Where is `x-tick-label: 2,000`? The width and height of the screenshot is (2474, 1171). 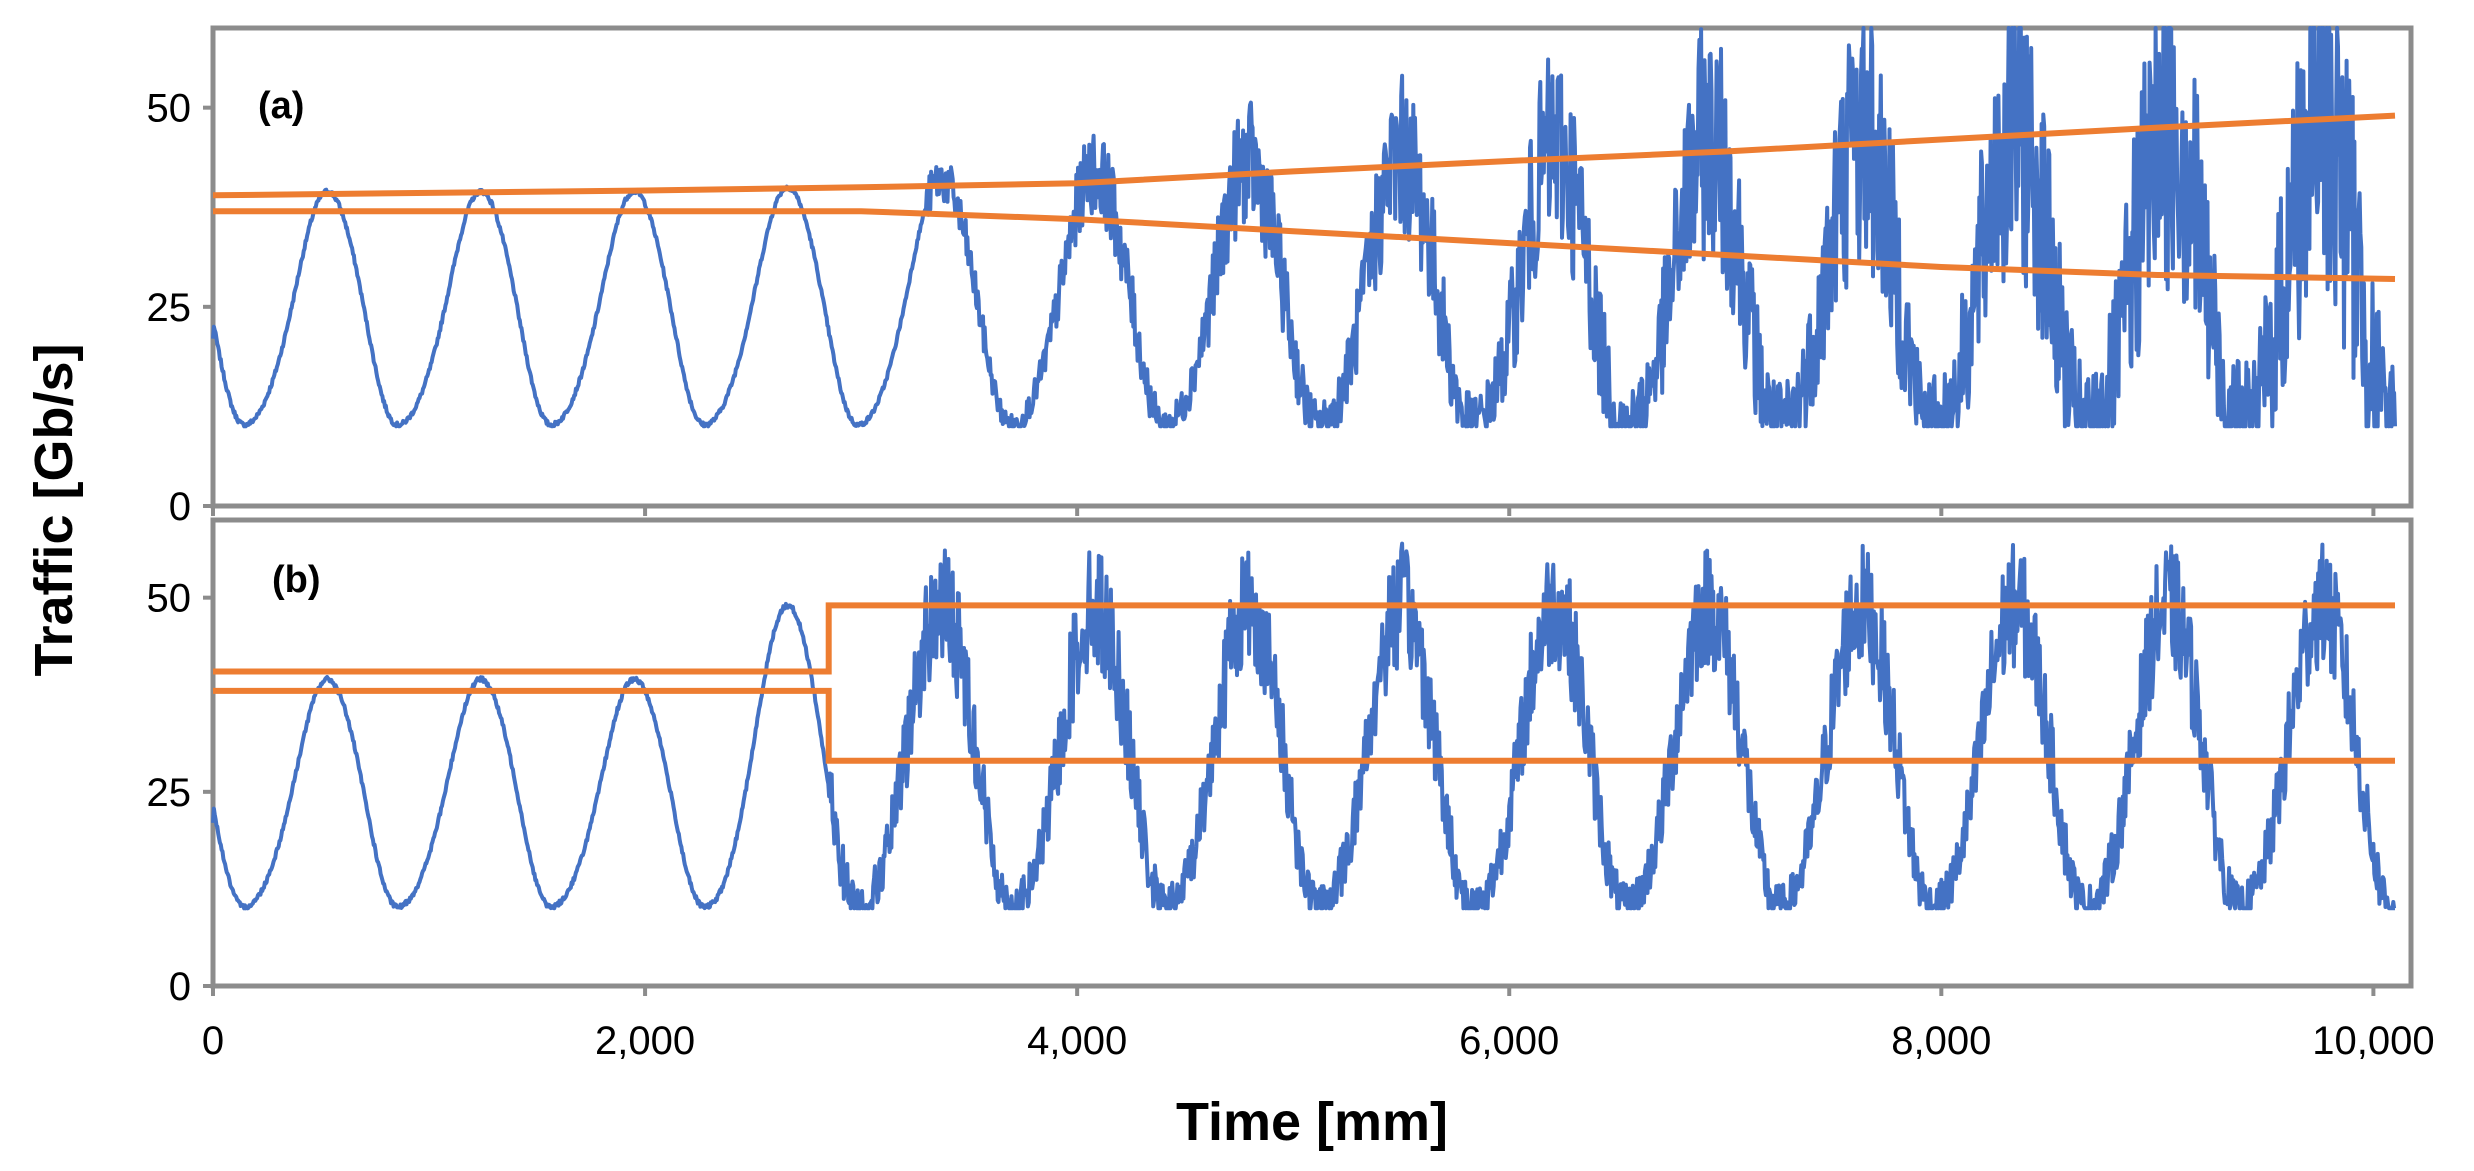 x-tick-label: 2,000 is located at coordinates (645, 1041).